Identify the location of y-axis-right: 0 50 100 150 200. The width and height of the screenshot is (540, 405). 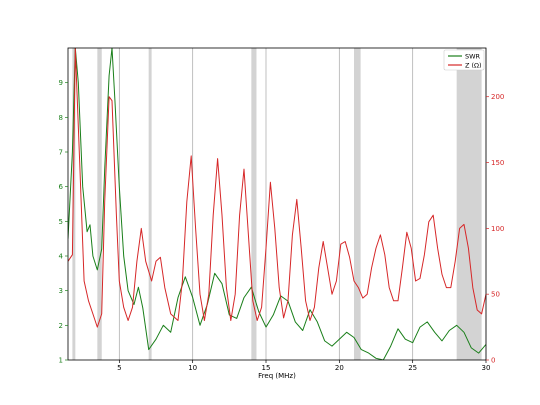
(495, 229).